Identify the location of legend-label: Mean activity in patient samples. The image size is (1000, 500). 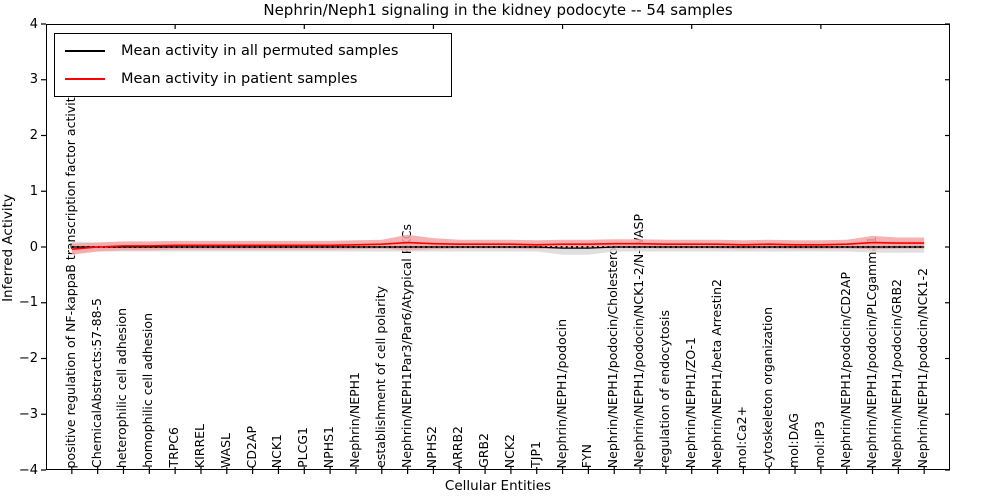
(239, 79).